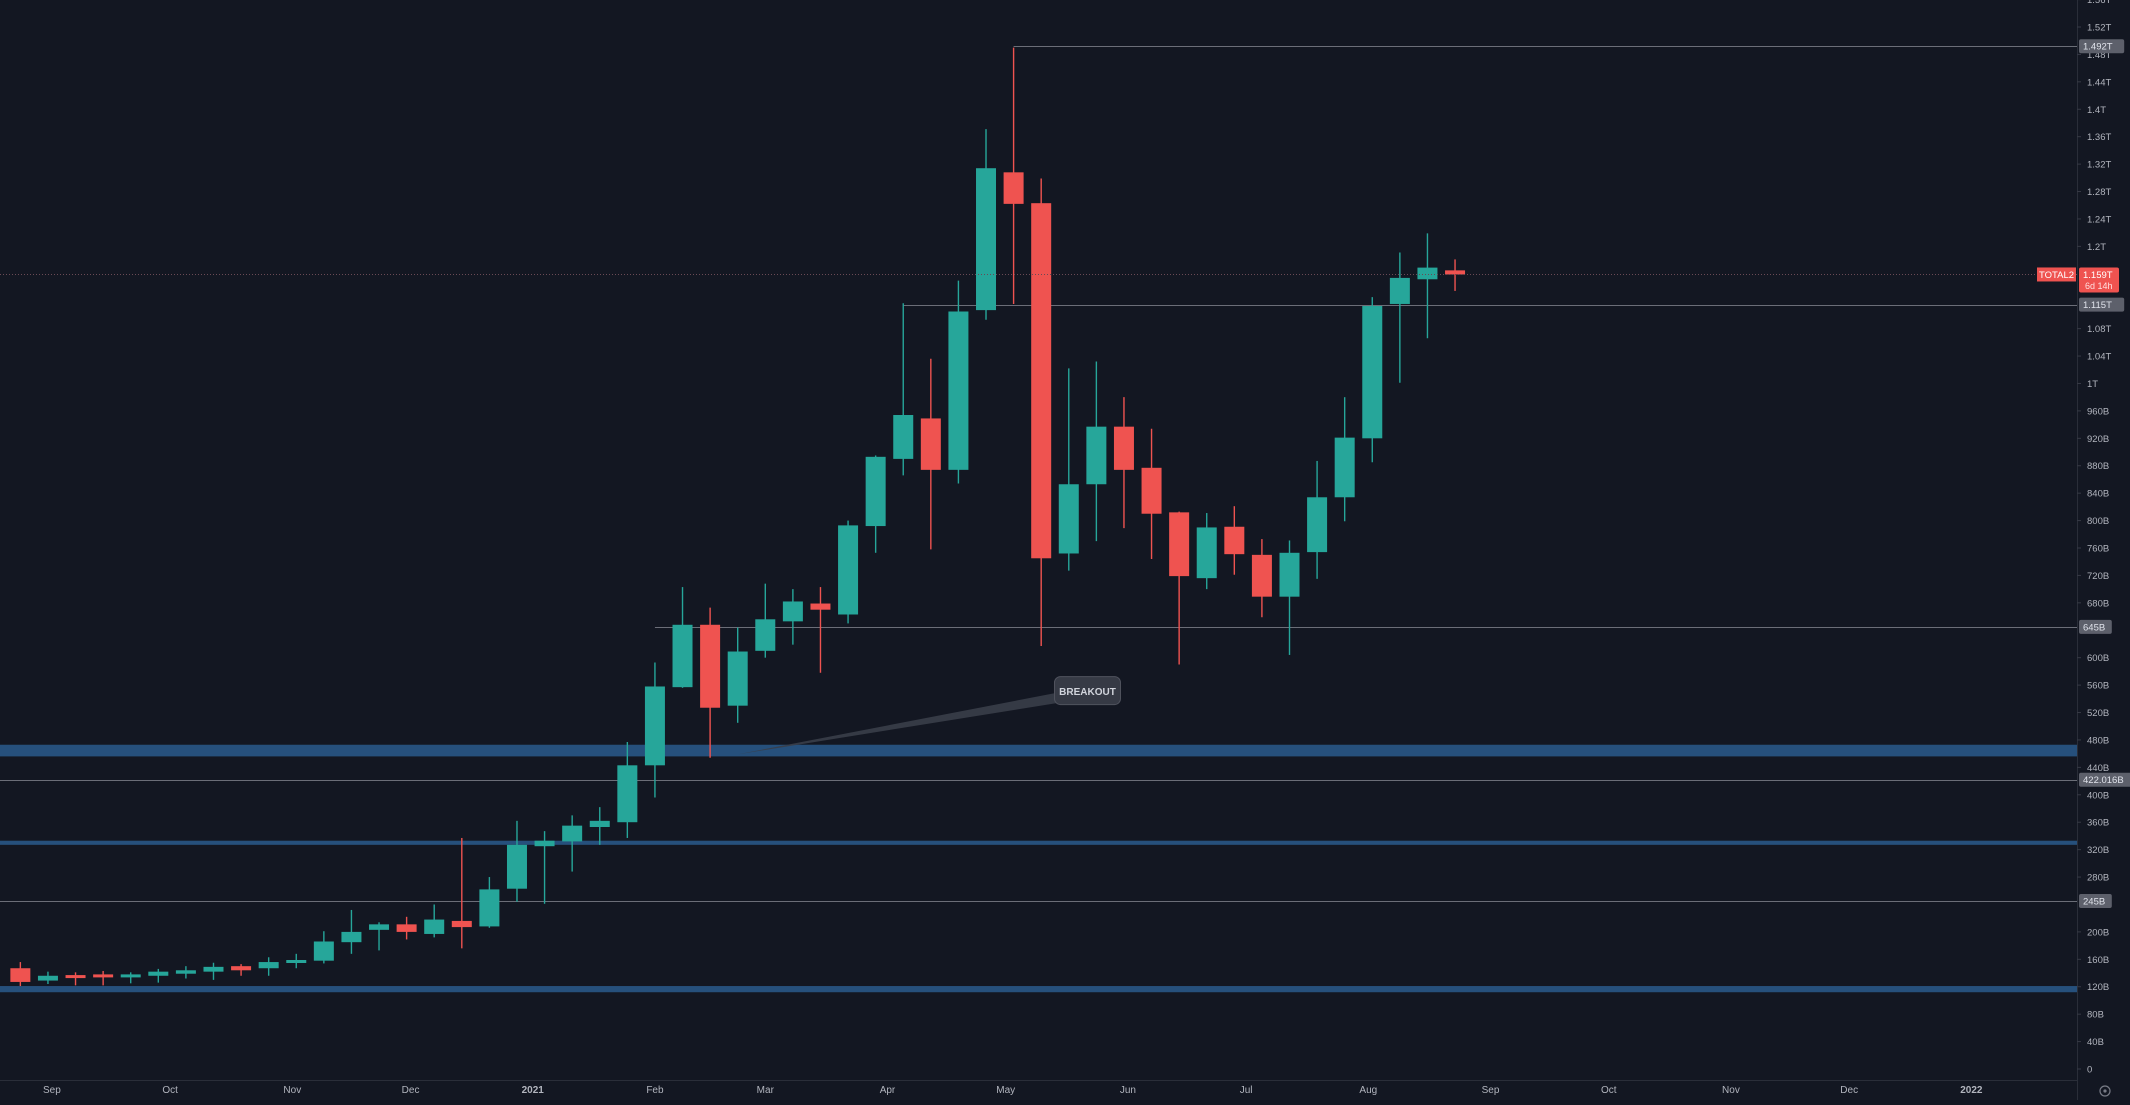 Image resolution: width=2130 pixels, height=1105 pixels. I want to click on y-tick-label: 480B, so click(2098, 740).